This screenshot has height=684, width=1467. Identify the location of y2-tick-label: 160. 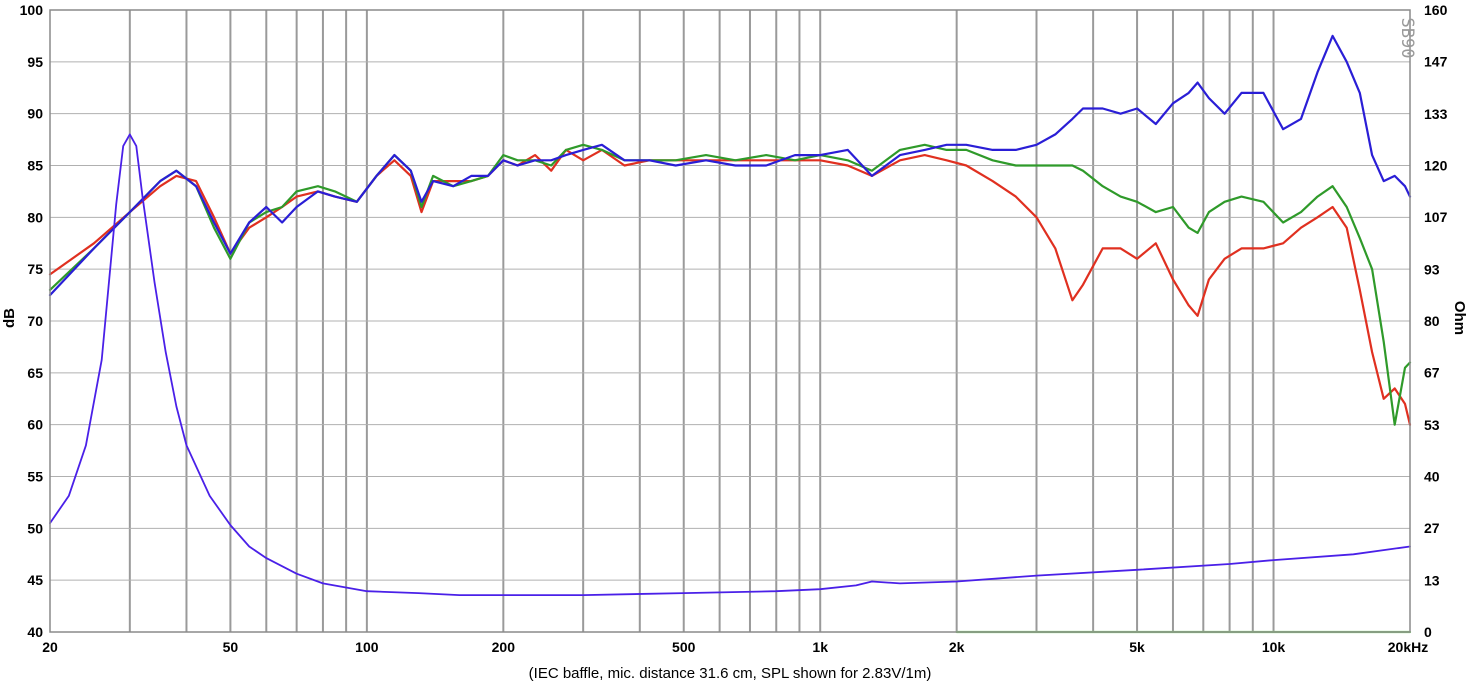
(1436, 10).